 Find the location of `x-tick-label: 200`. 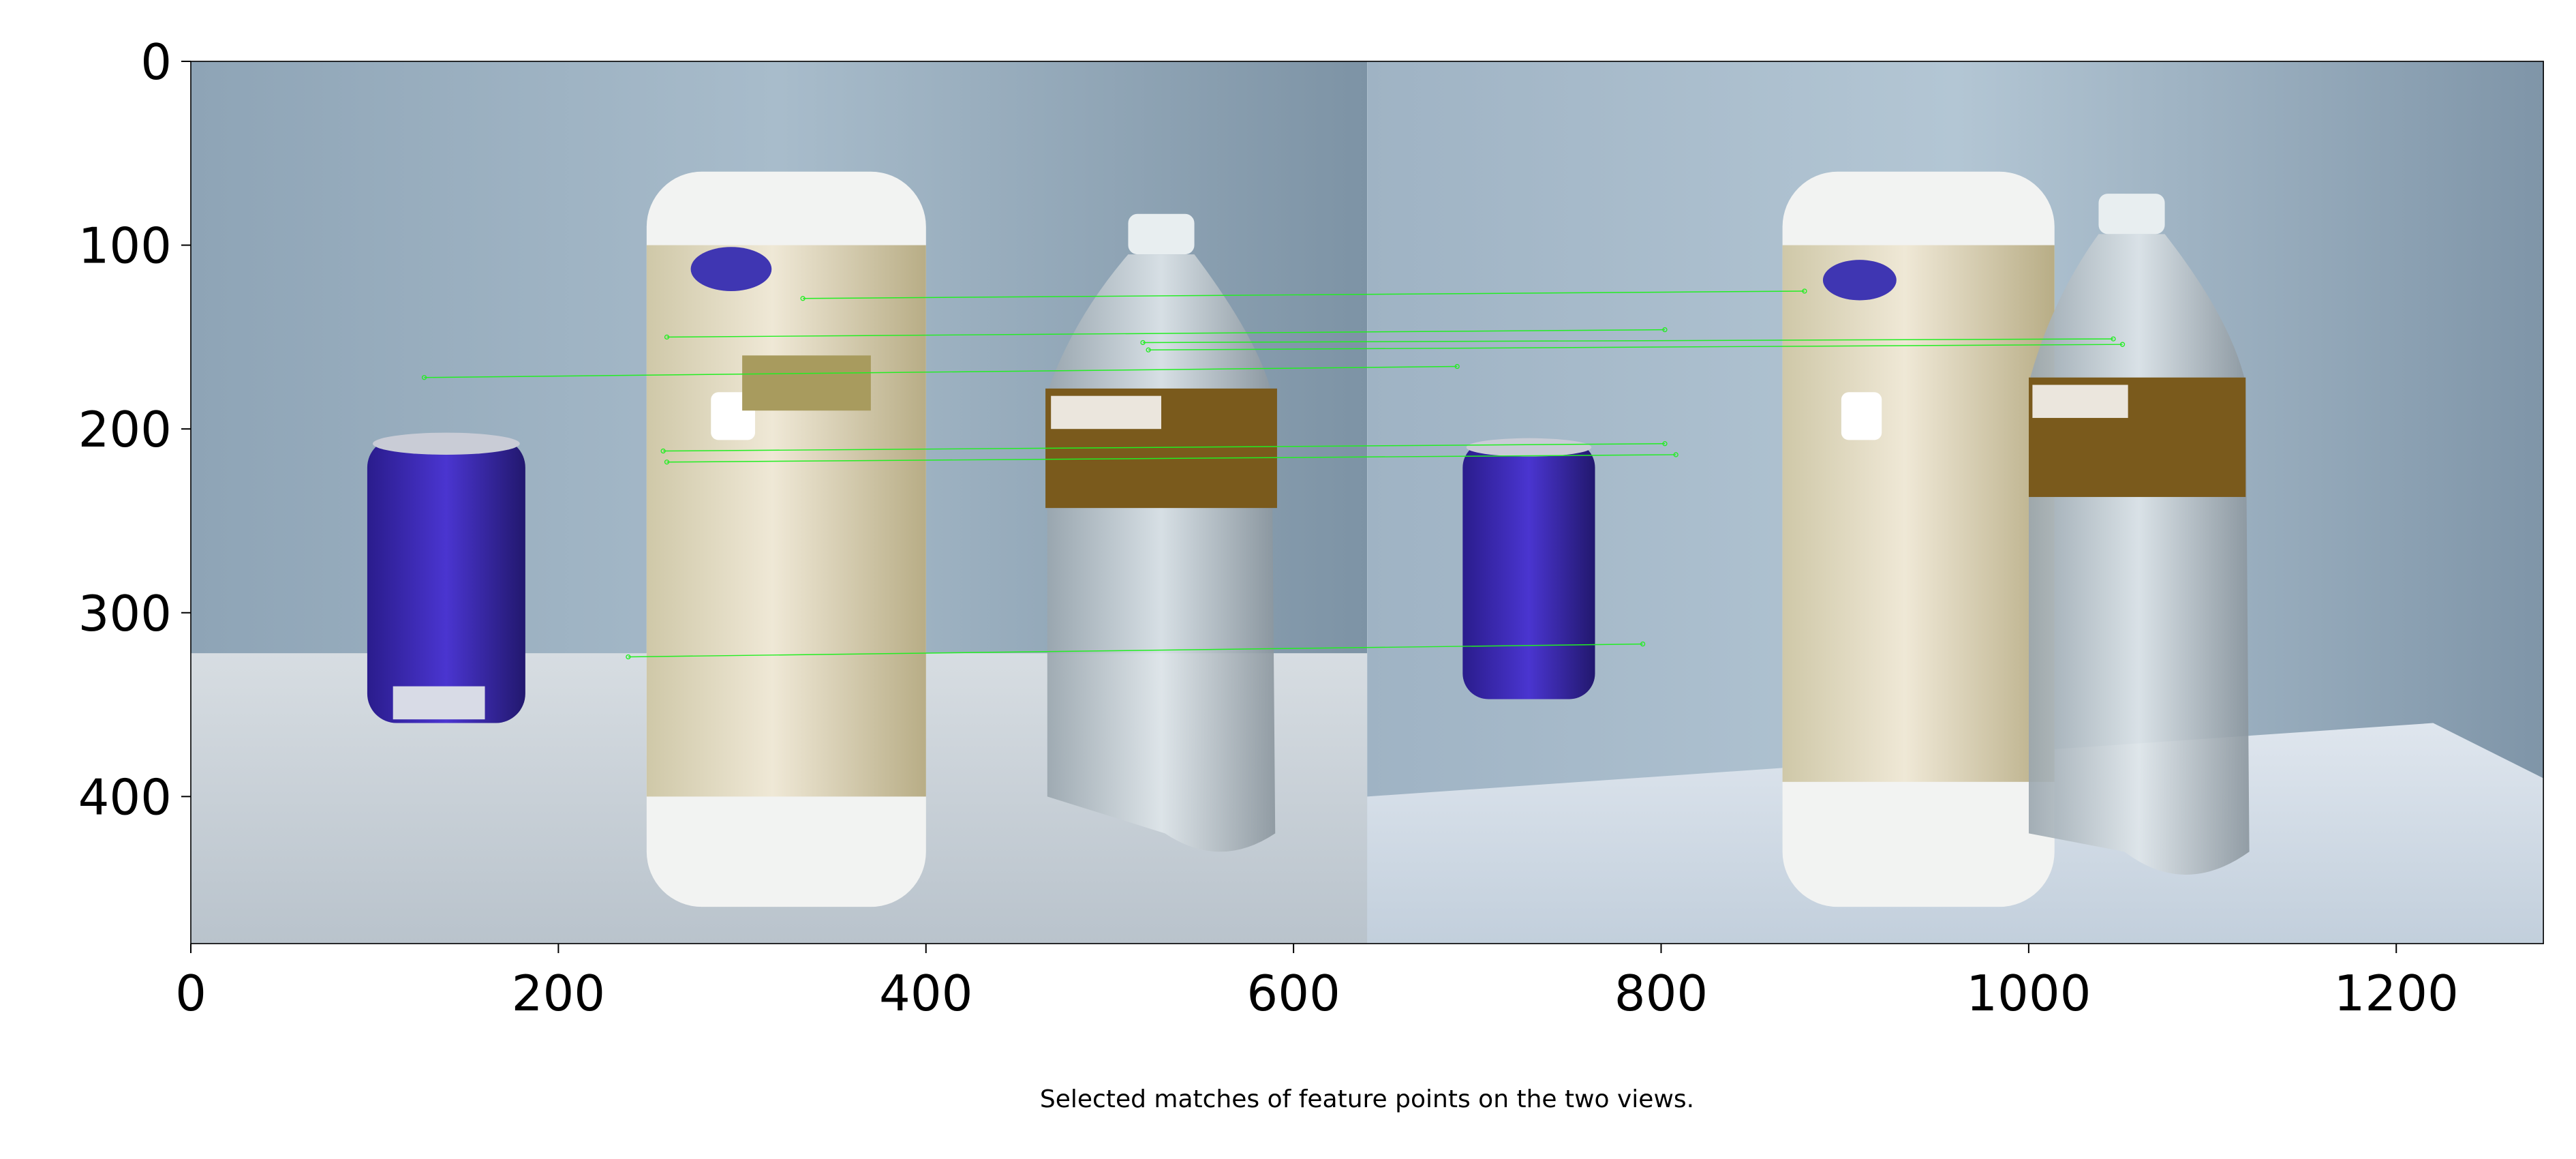

x-tick-label: 200 is located at coordinates (558, 993).